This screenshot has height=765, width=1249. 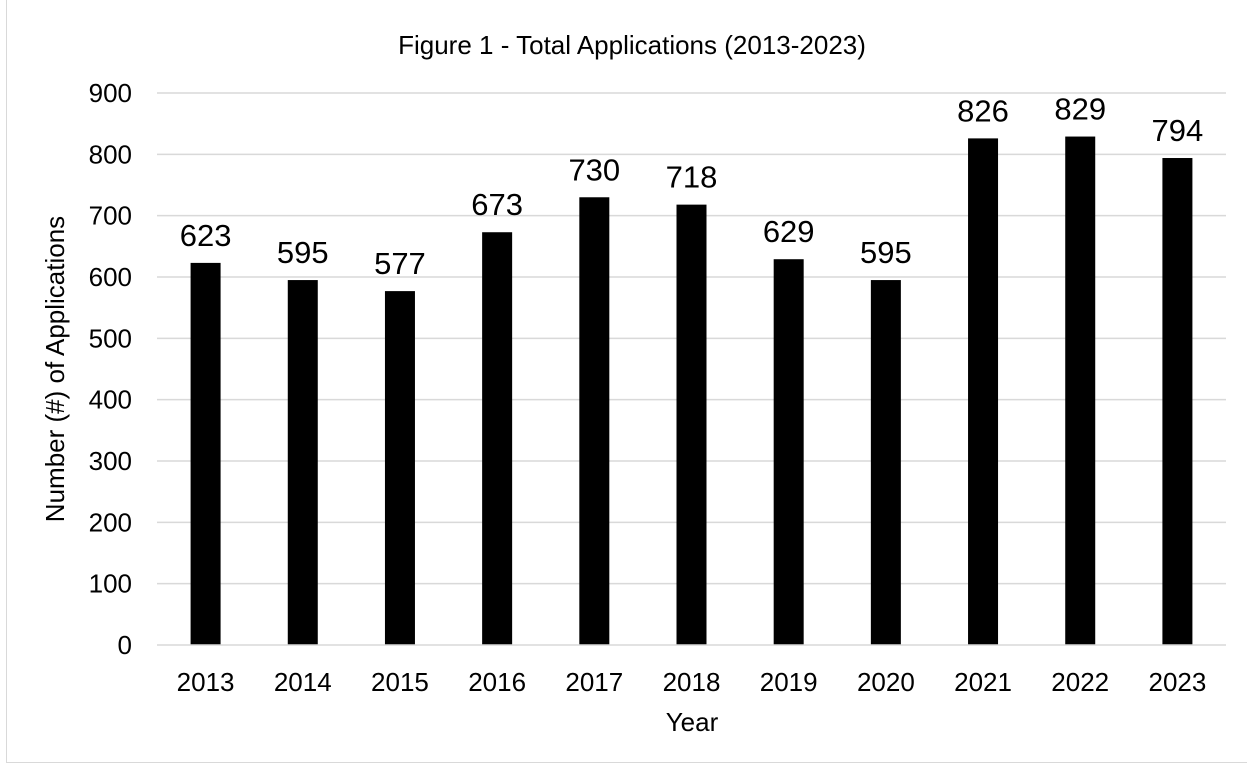 What do you see at coordinates (1080, 109) in the screenshot?
I see `bar-value-label: 829` at bounding box center [1080, 109].